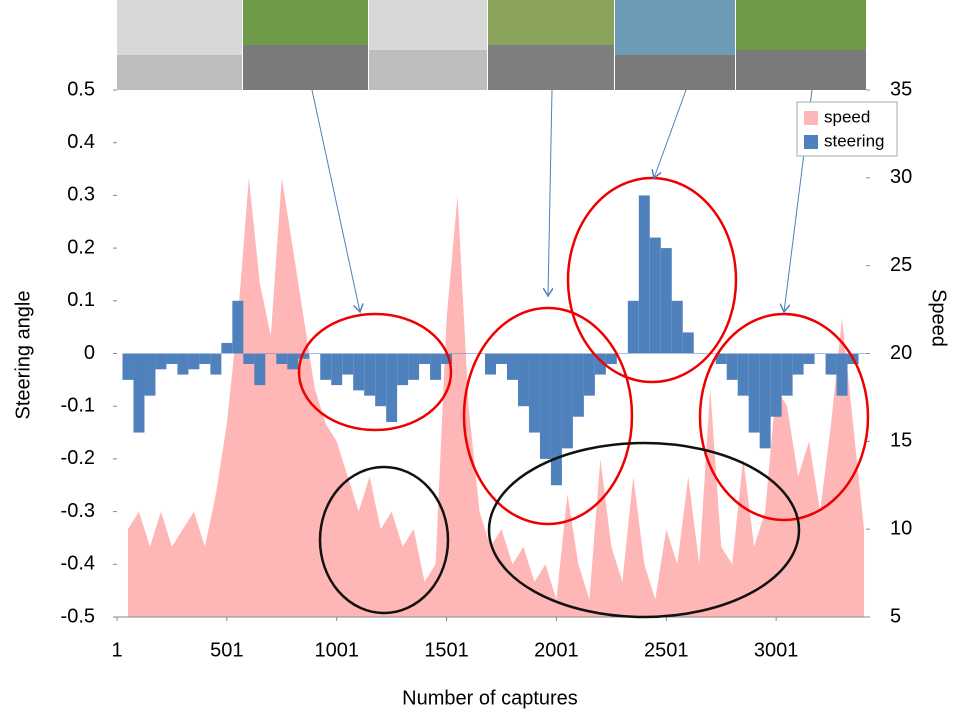  Describe the element at coordinates (556, 650) in the screenshot. I see `x-tick-label: 2001` at that location.